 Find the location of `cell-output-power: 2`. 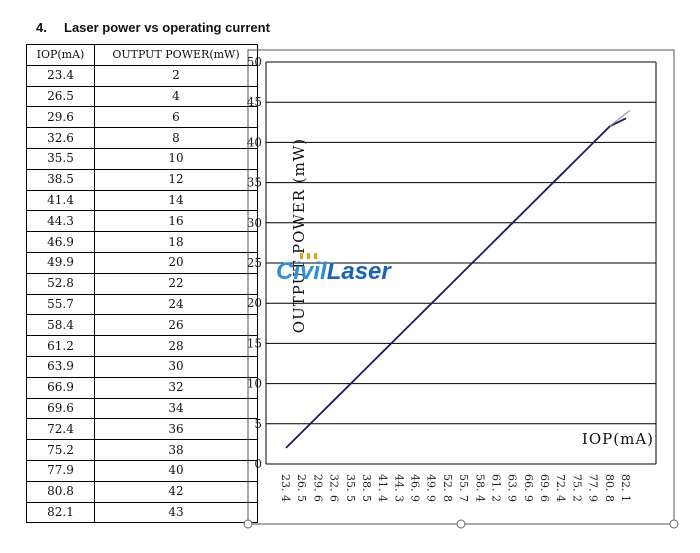

cell-output-power: 2 is located at coordinates (176, 75).